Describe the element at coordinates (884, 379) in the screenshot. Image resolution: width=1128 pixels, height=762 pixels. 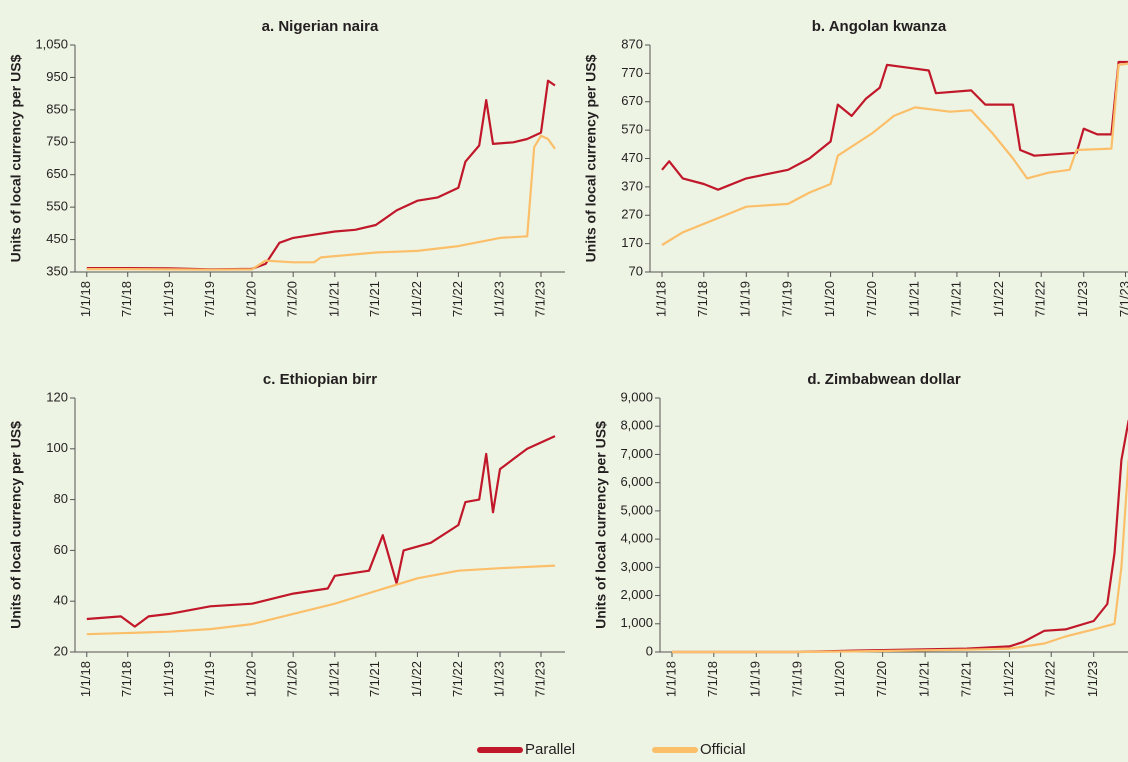
I see `chart-title: d. Zimbabwean dollar` at that location.